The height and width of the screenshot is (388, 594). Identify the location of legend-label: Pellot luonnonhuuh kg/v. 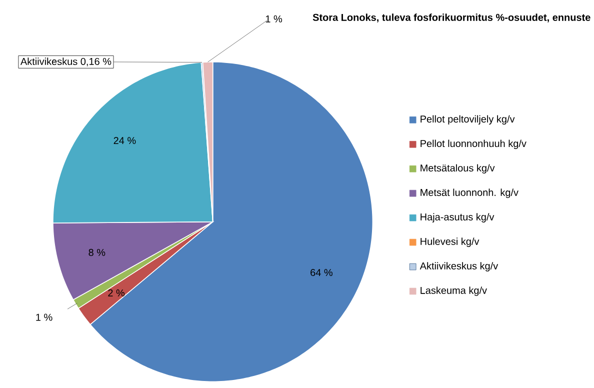
(473, 145).